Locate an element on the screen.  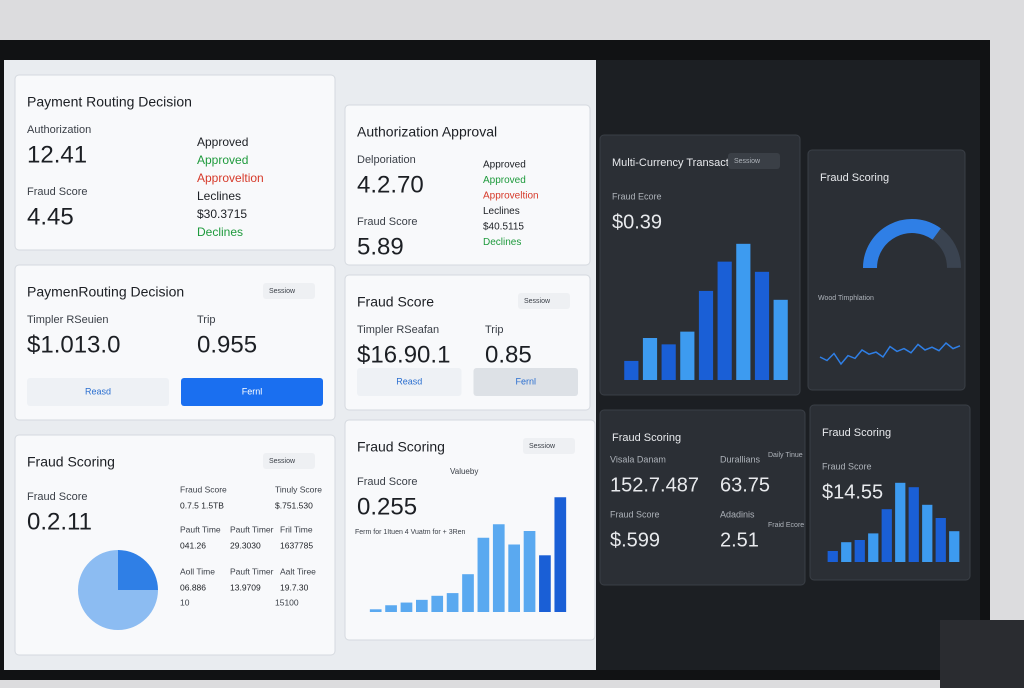
metric-value: $16.90.1 is located at coordinates (403, 354).